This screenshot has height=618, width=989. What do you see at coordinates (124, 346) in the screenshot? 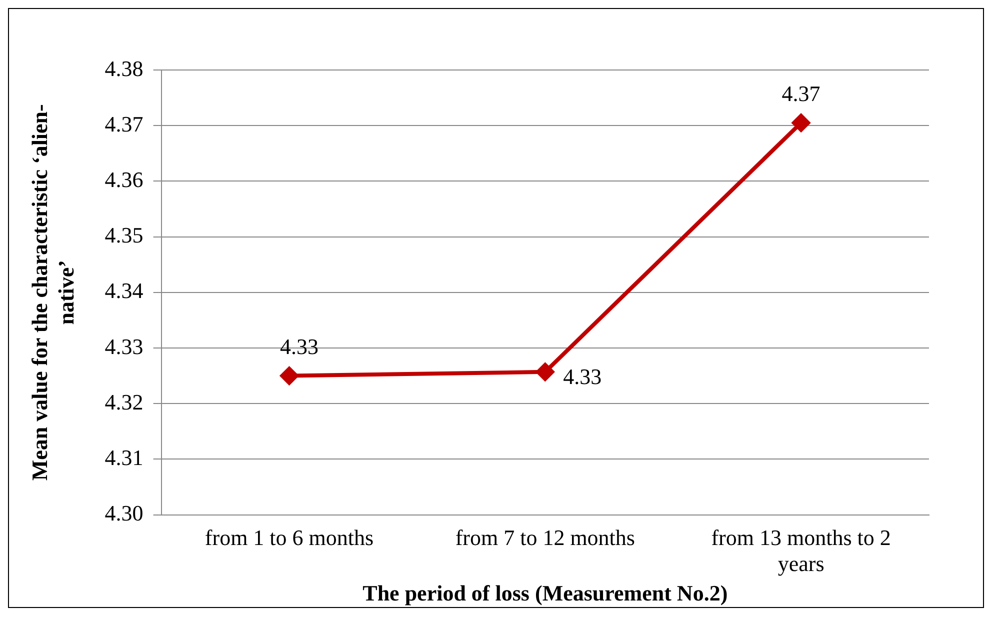
I see `y-tick-label: 4.33` at bounding box center [124, 346].